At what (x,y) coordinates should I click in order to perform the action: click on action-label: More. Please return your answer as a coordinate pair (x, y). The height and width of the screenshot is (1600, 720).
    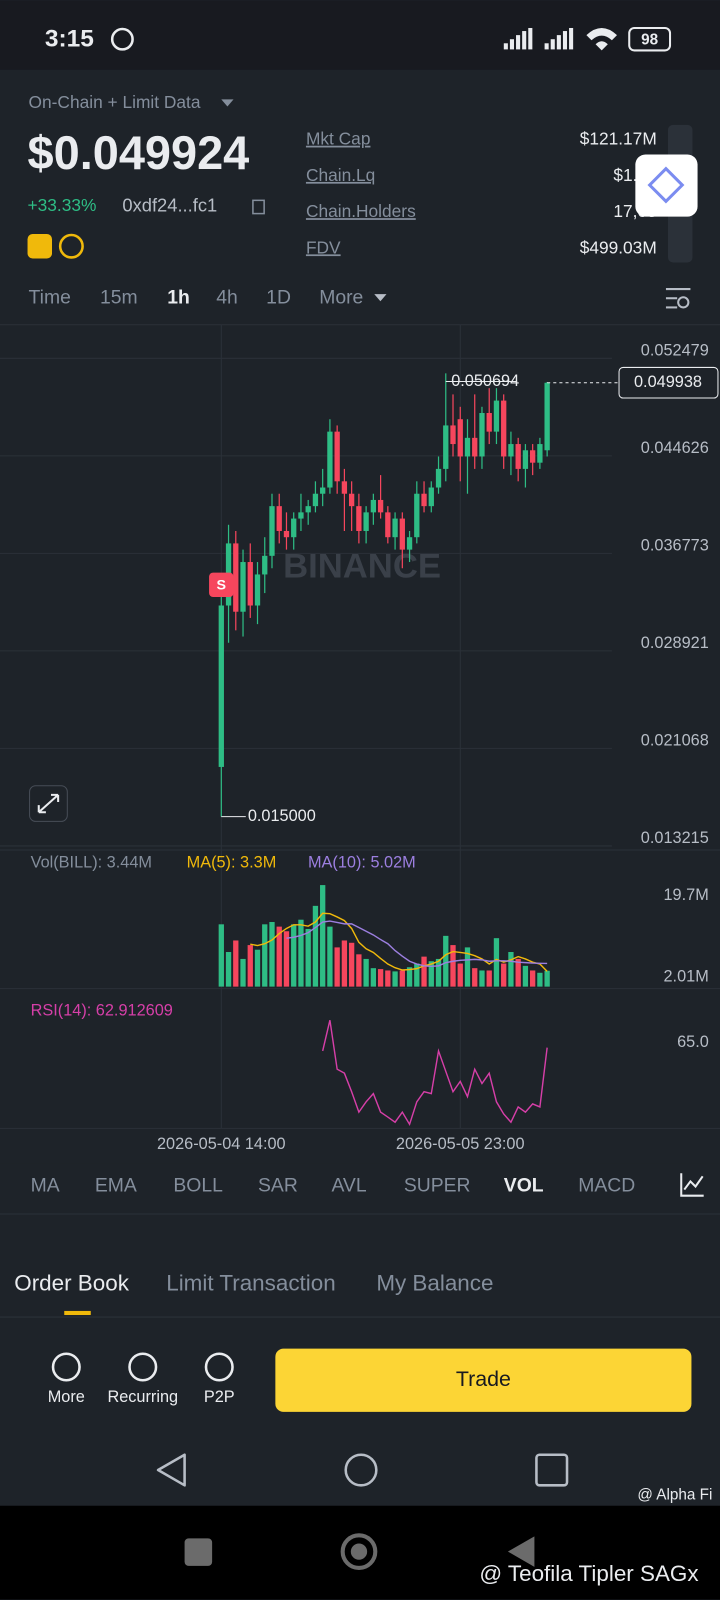
    Looking at the image, I should click on (66, 1397).